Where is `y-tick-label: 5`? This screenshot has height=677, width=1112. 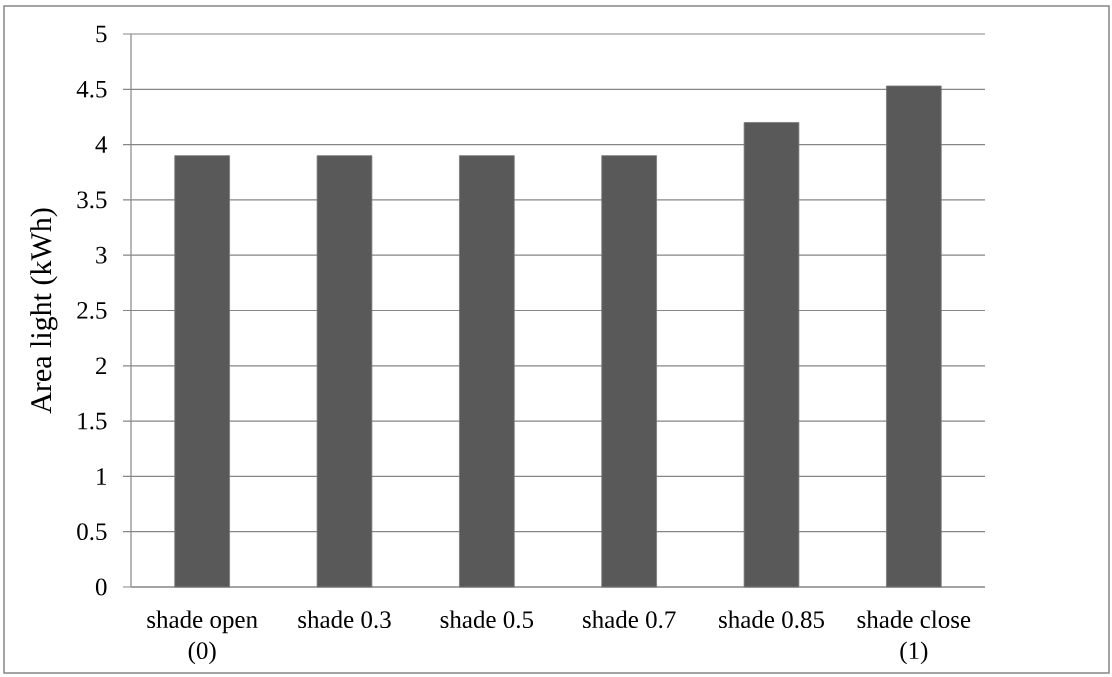
y-tick-label: 5 is located at coordinates (101, 34).